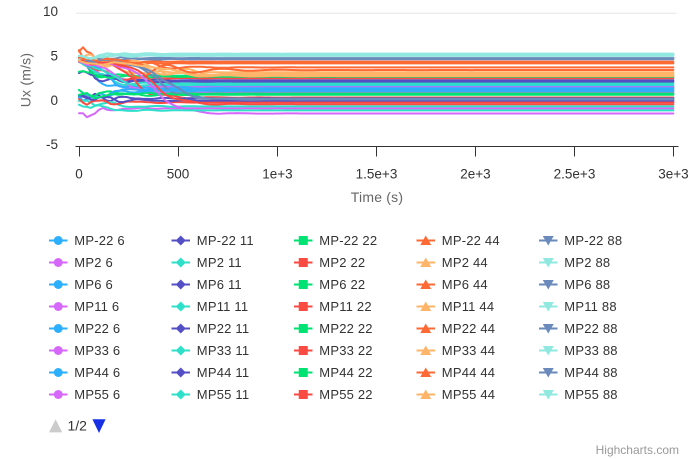 Image resolution: width=690 pixels, height=459 pixels. What do you see at coordinates (345, 328) in the screenshot?
I see `svg-text: MP22 22` at bounding box center [345, 328].